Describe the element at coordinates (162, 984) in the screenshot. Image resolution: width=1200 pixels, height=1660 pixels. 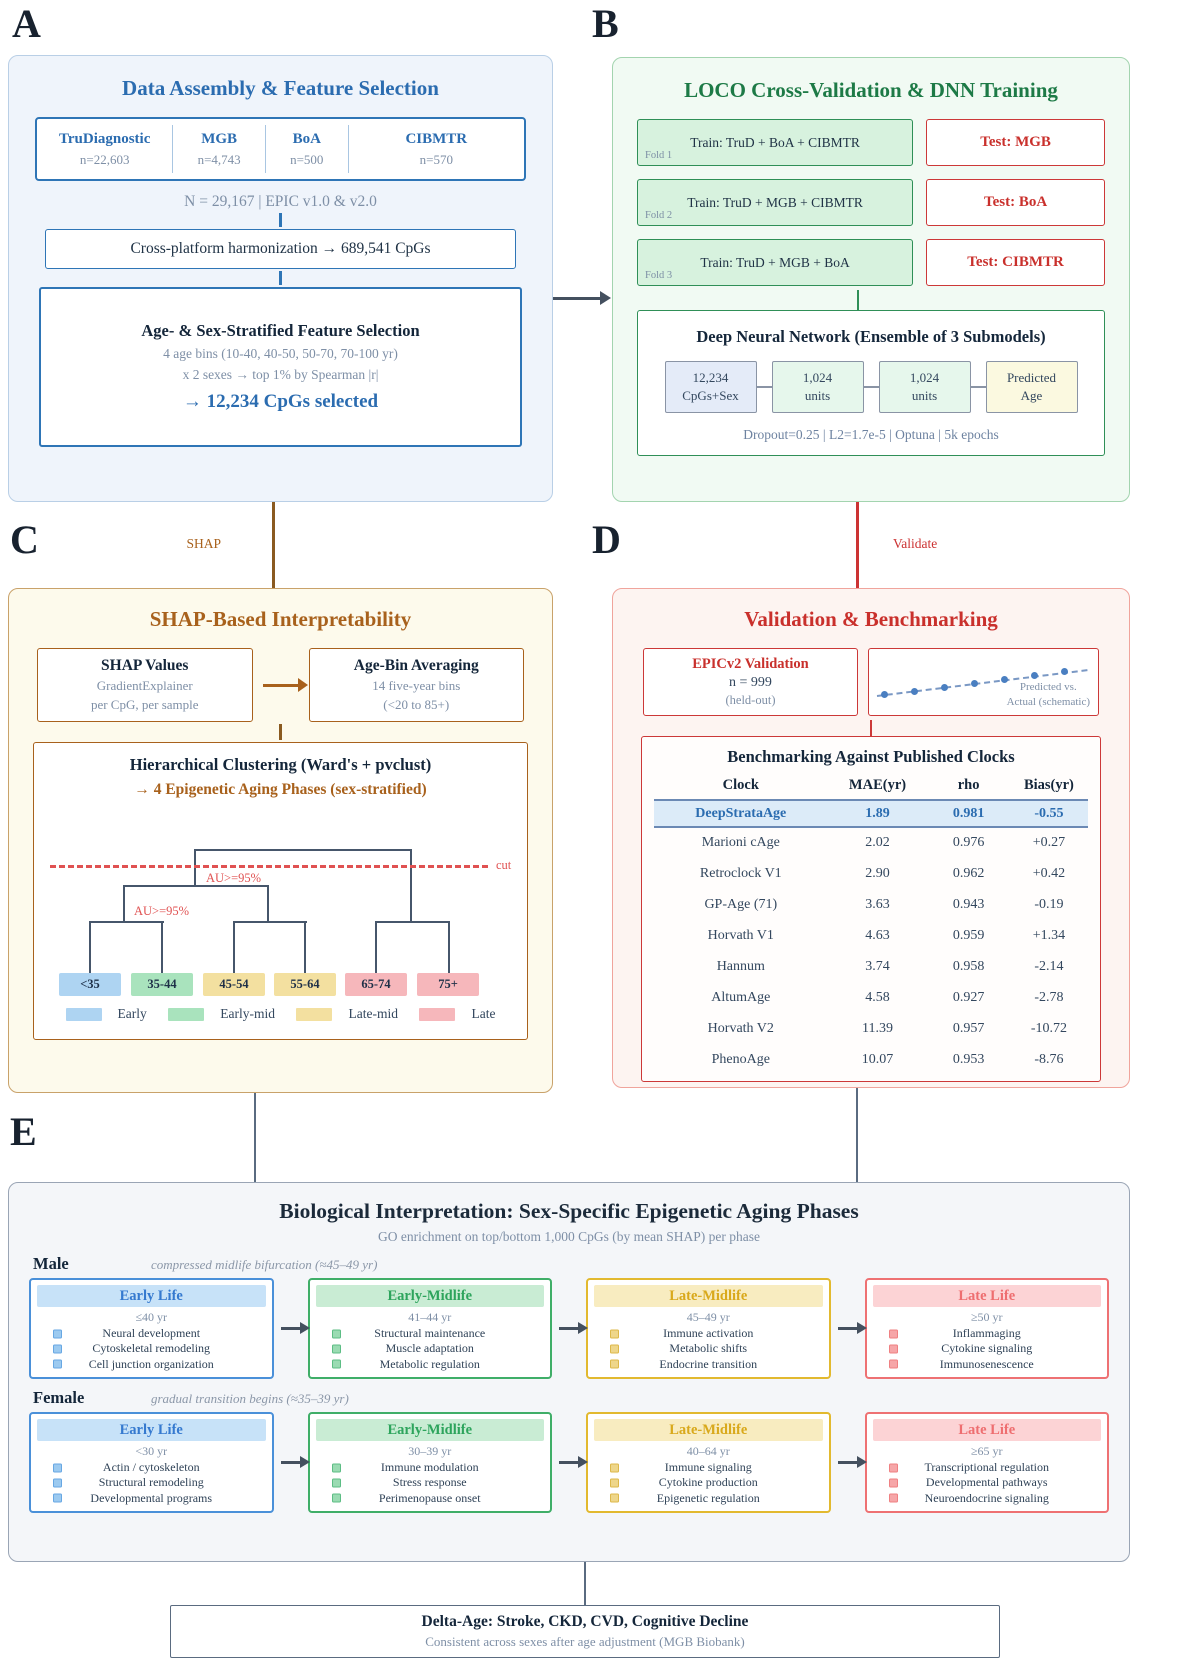
I see `dendro-leaf-35-44: 35-44` at that location.